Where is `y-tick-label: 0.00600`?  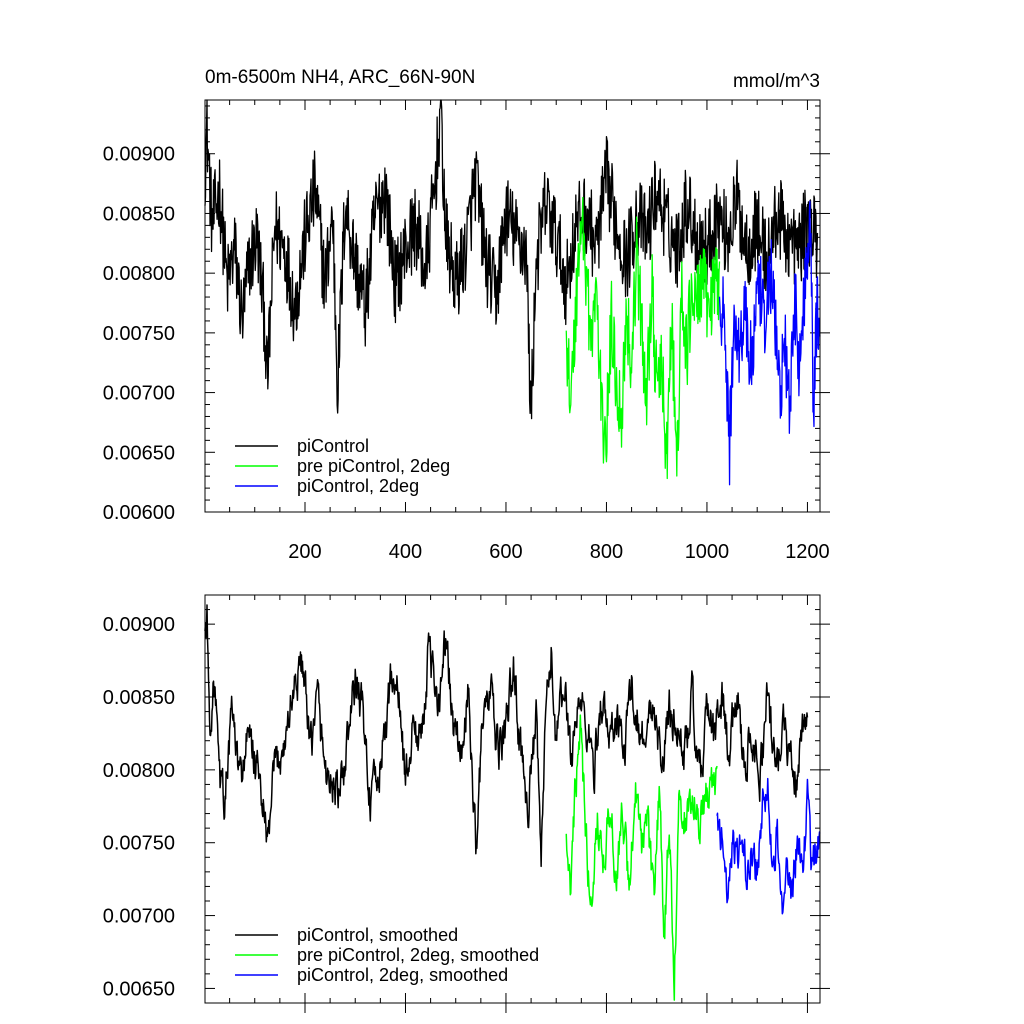 y-tick-label: 0.00600 is located at coordinates (139, 513).